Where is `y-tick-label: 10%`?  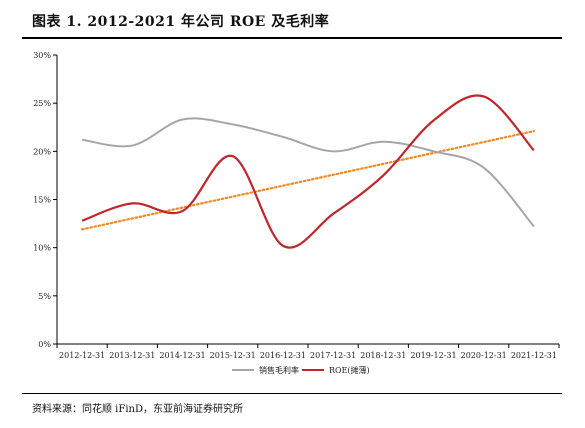 y-tick-label: 10% is located at coordinates (42, 248).